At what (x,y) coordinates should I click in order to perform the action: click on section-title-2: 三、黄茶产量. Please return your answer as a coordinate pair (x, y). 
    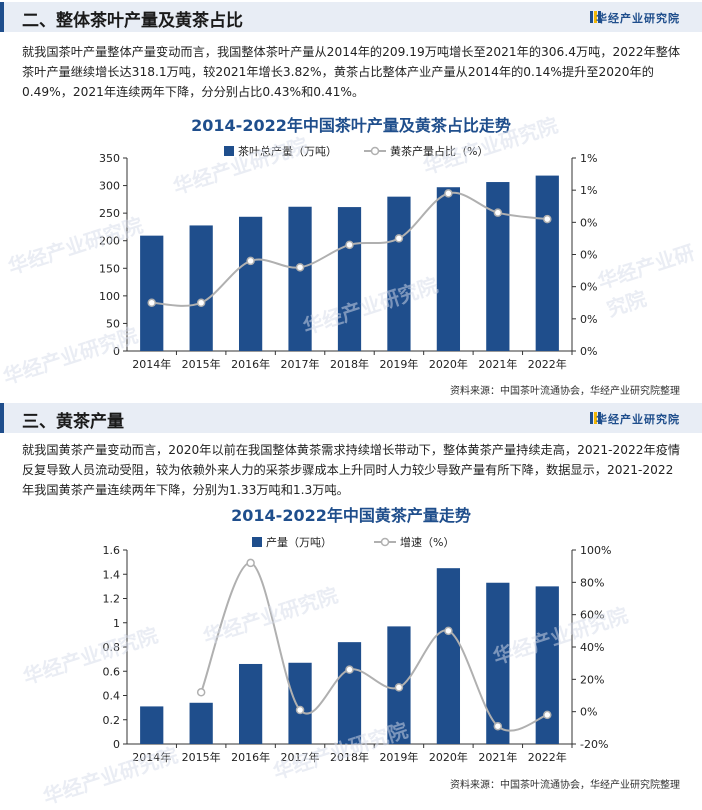
    Looking at the image, I should click on (73, 422).